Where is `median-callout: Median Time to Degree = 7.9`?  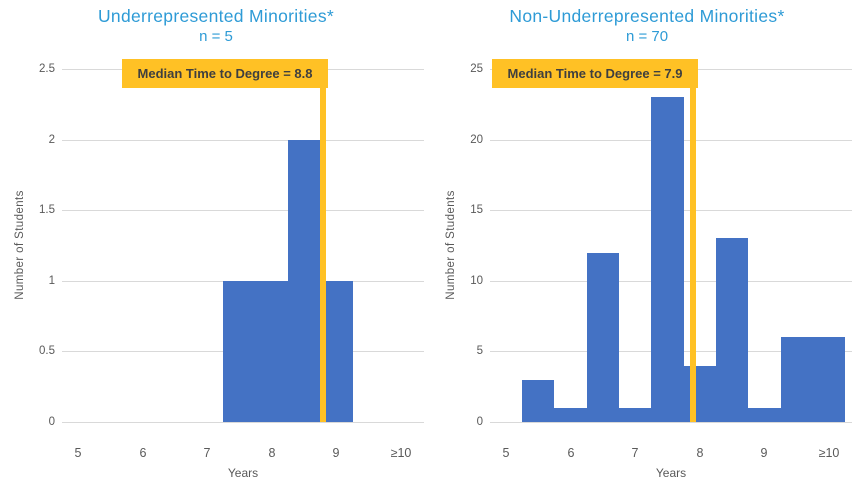 median-callout: Median Time to Degree = 7.9 is located at coordinates (595, 73).